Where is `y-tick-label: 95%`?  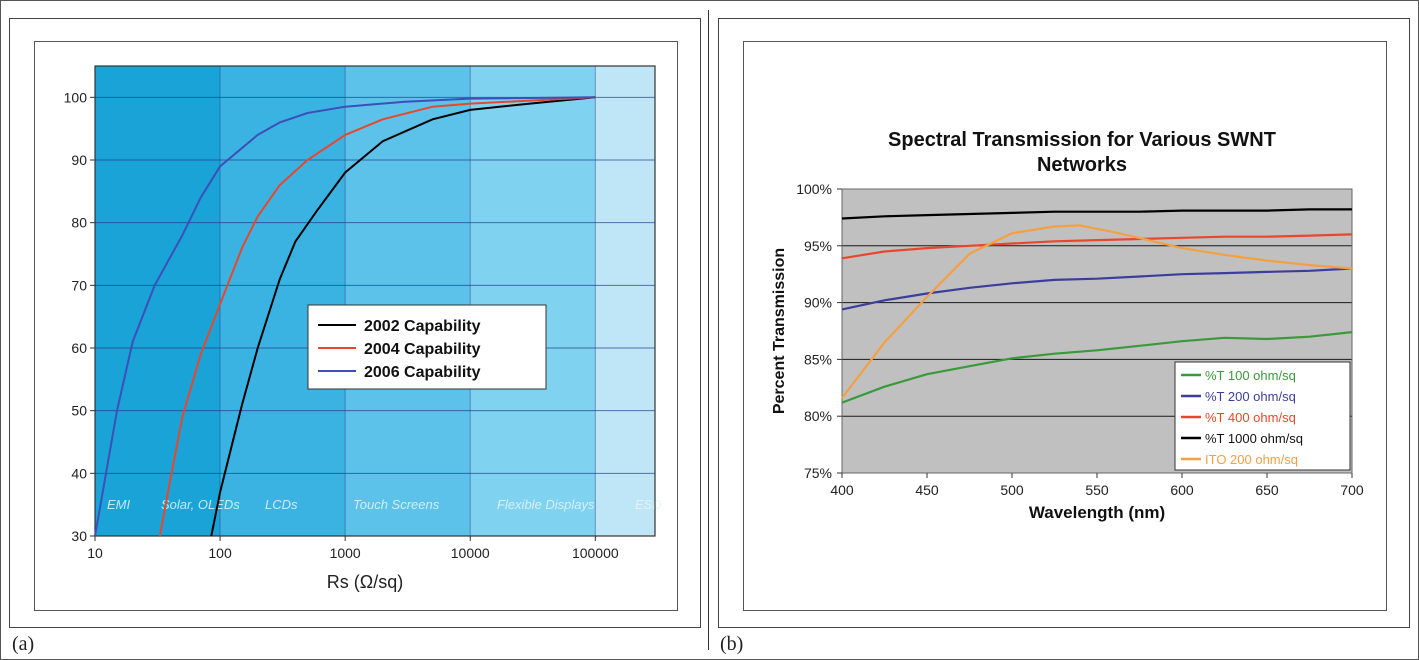
y-tick-label: 95% is located at coordinates (818, 246).